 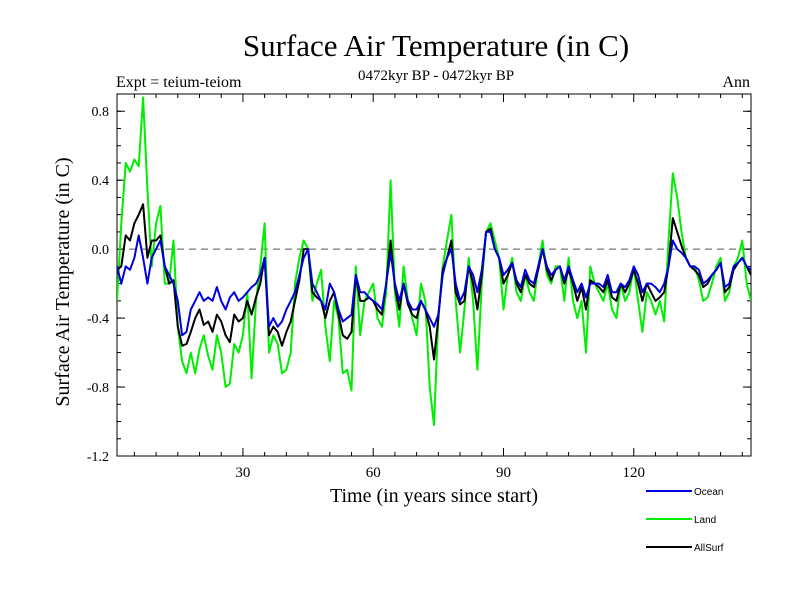 I want to click on y-tick-label: 0.0, so click(x=101, y=250).